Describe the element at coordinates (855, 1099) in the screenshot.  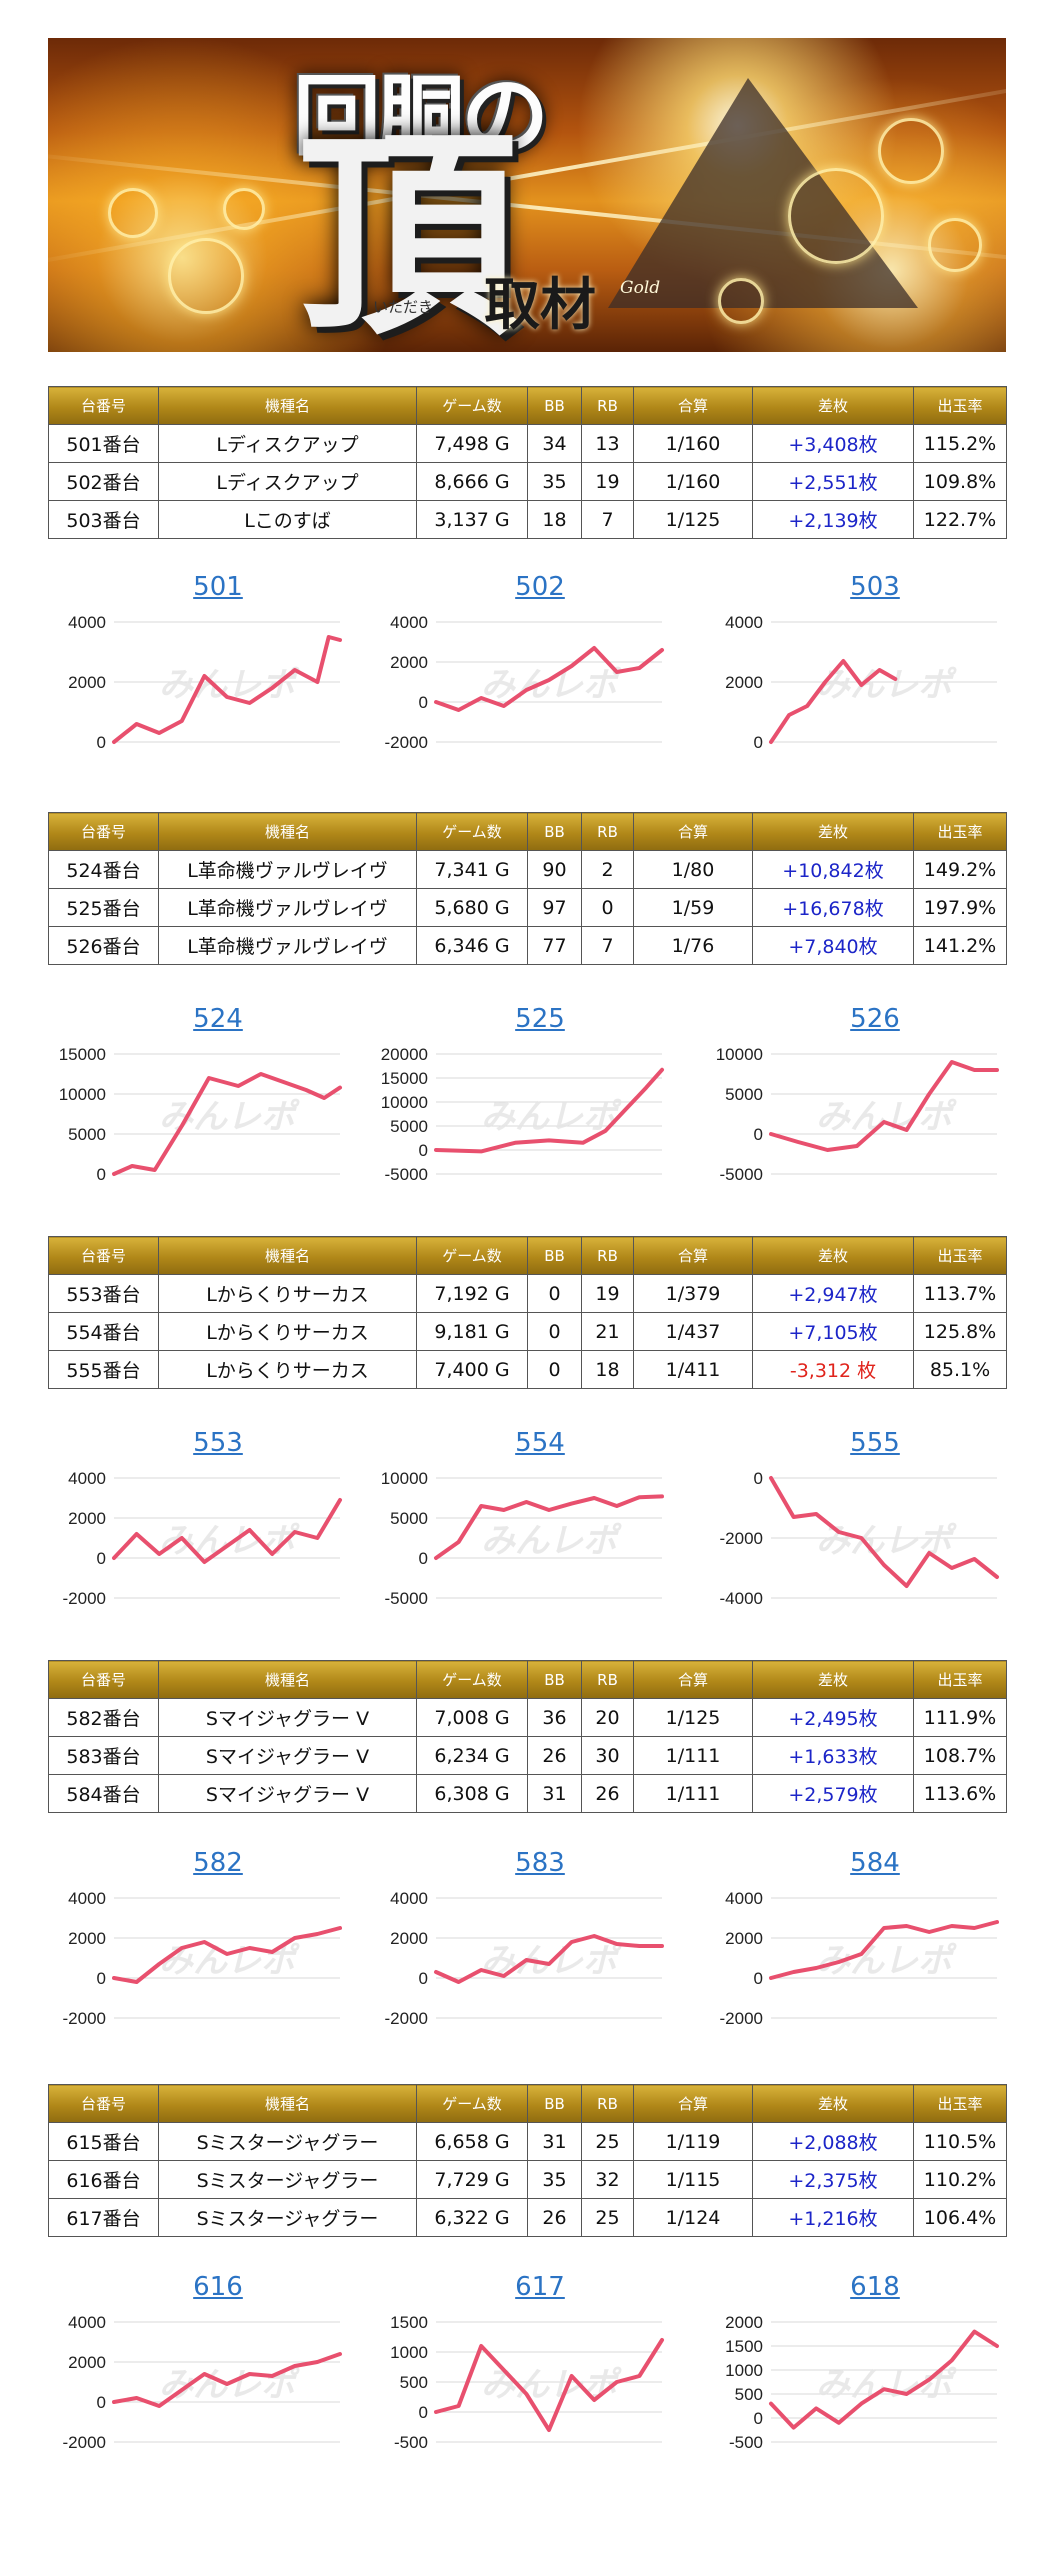
I see `slump-chart: 526 -5000 0 5000 10000 みんレポ` at that location.